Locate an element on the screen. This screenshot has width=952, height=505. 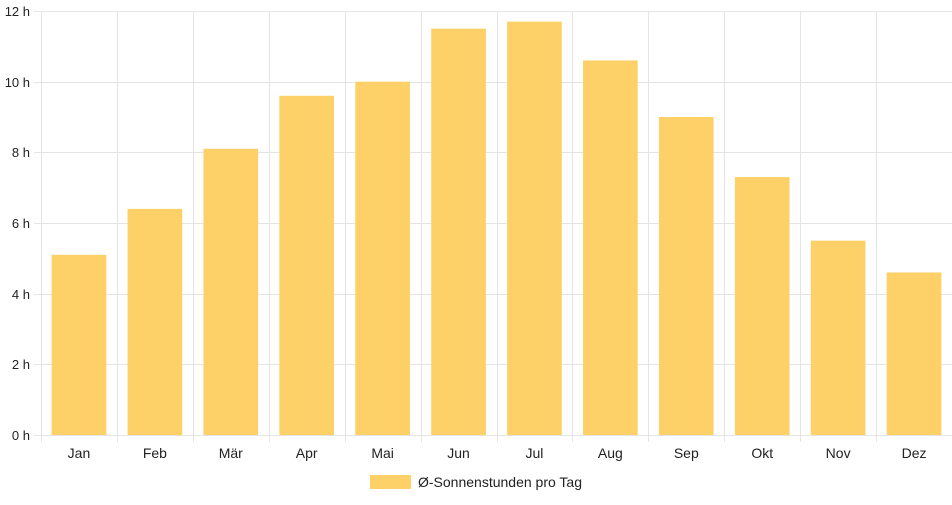
x-tick-label: Jun is located at coordinates (458, 453).